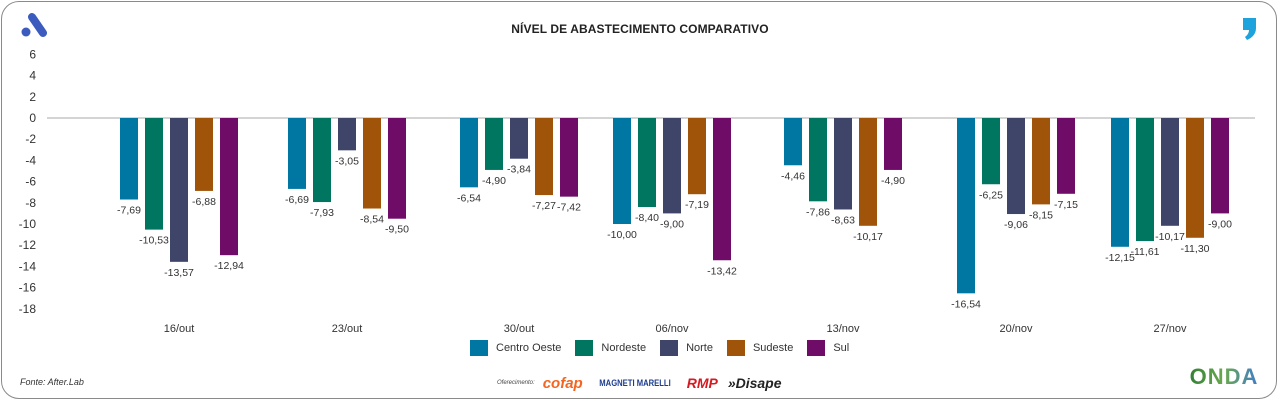 This screenshot has width=1280, height=402. What do you see at coordinates (1066, 205) in the screenshot?
I see `data-label: -7,15` at bounding box center [1066, 205].